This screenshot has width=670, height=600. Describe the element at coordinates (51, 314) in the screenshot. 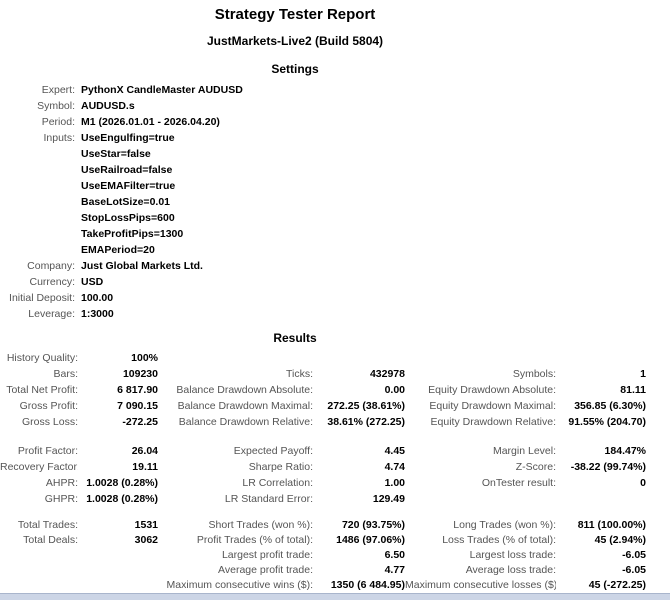

I see `setting-label: Leverage:` at that location.